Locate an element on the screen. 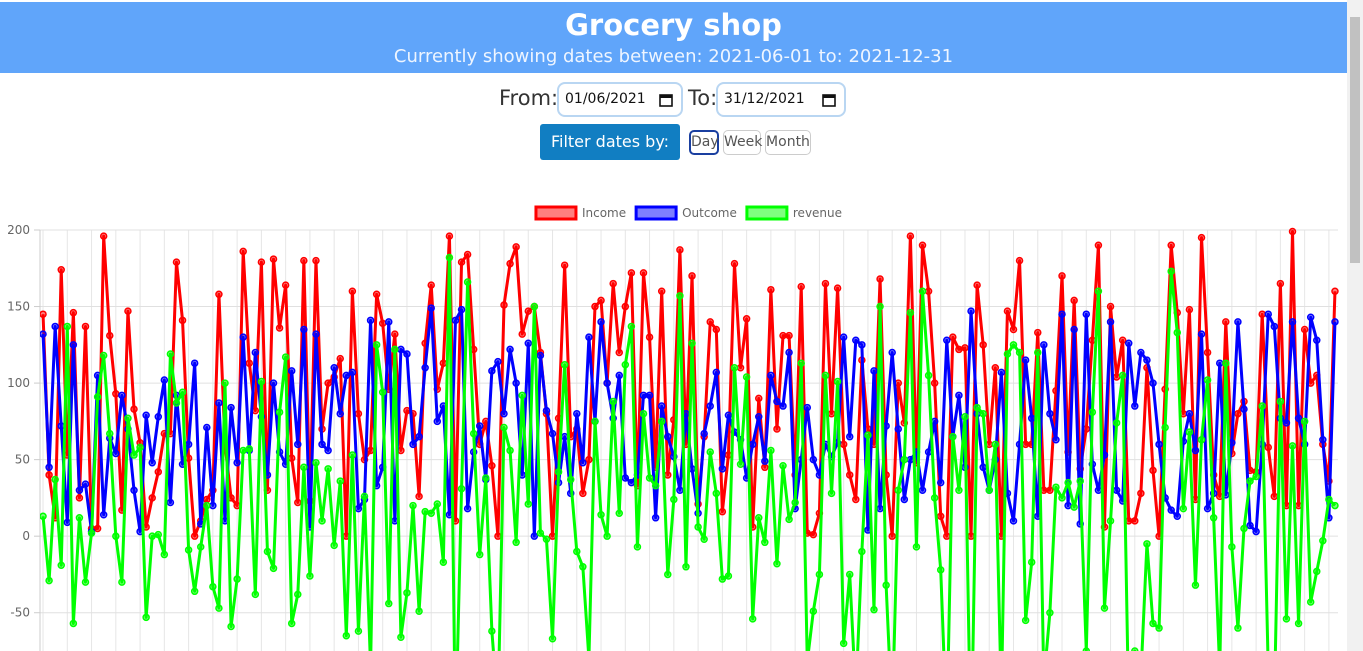 This screenshot has height=651, width=1363. from-date-input: 01/06/2021 is located at coordinates (620, 99).